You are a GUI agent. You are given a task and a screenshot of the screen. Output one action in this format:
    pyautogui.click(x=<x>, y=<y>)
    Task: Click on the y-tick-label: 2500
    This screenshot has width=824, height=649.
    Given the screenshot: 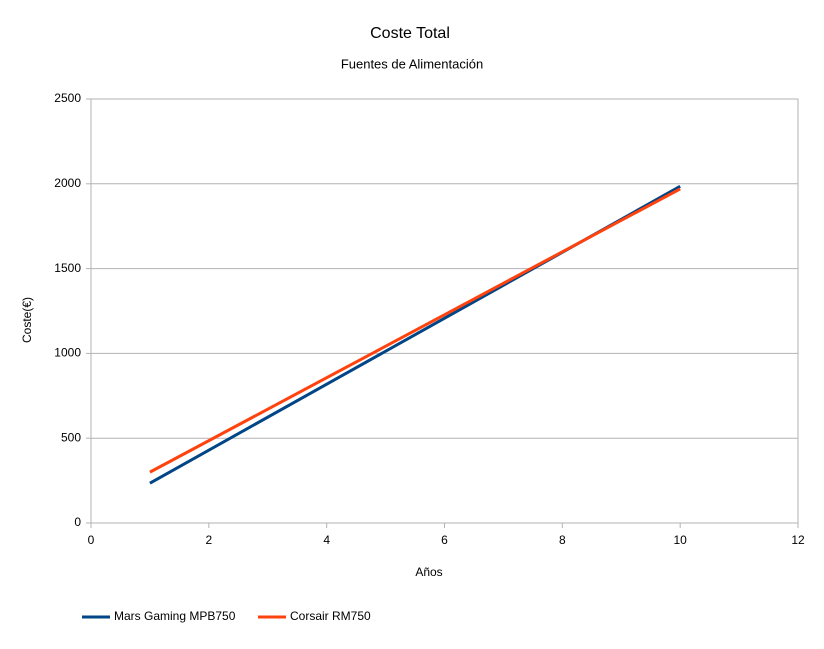 What is the action you would take?
    pyautogui.click(x=67, y=98)
    